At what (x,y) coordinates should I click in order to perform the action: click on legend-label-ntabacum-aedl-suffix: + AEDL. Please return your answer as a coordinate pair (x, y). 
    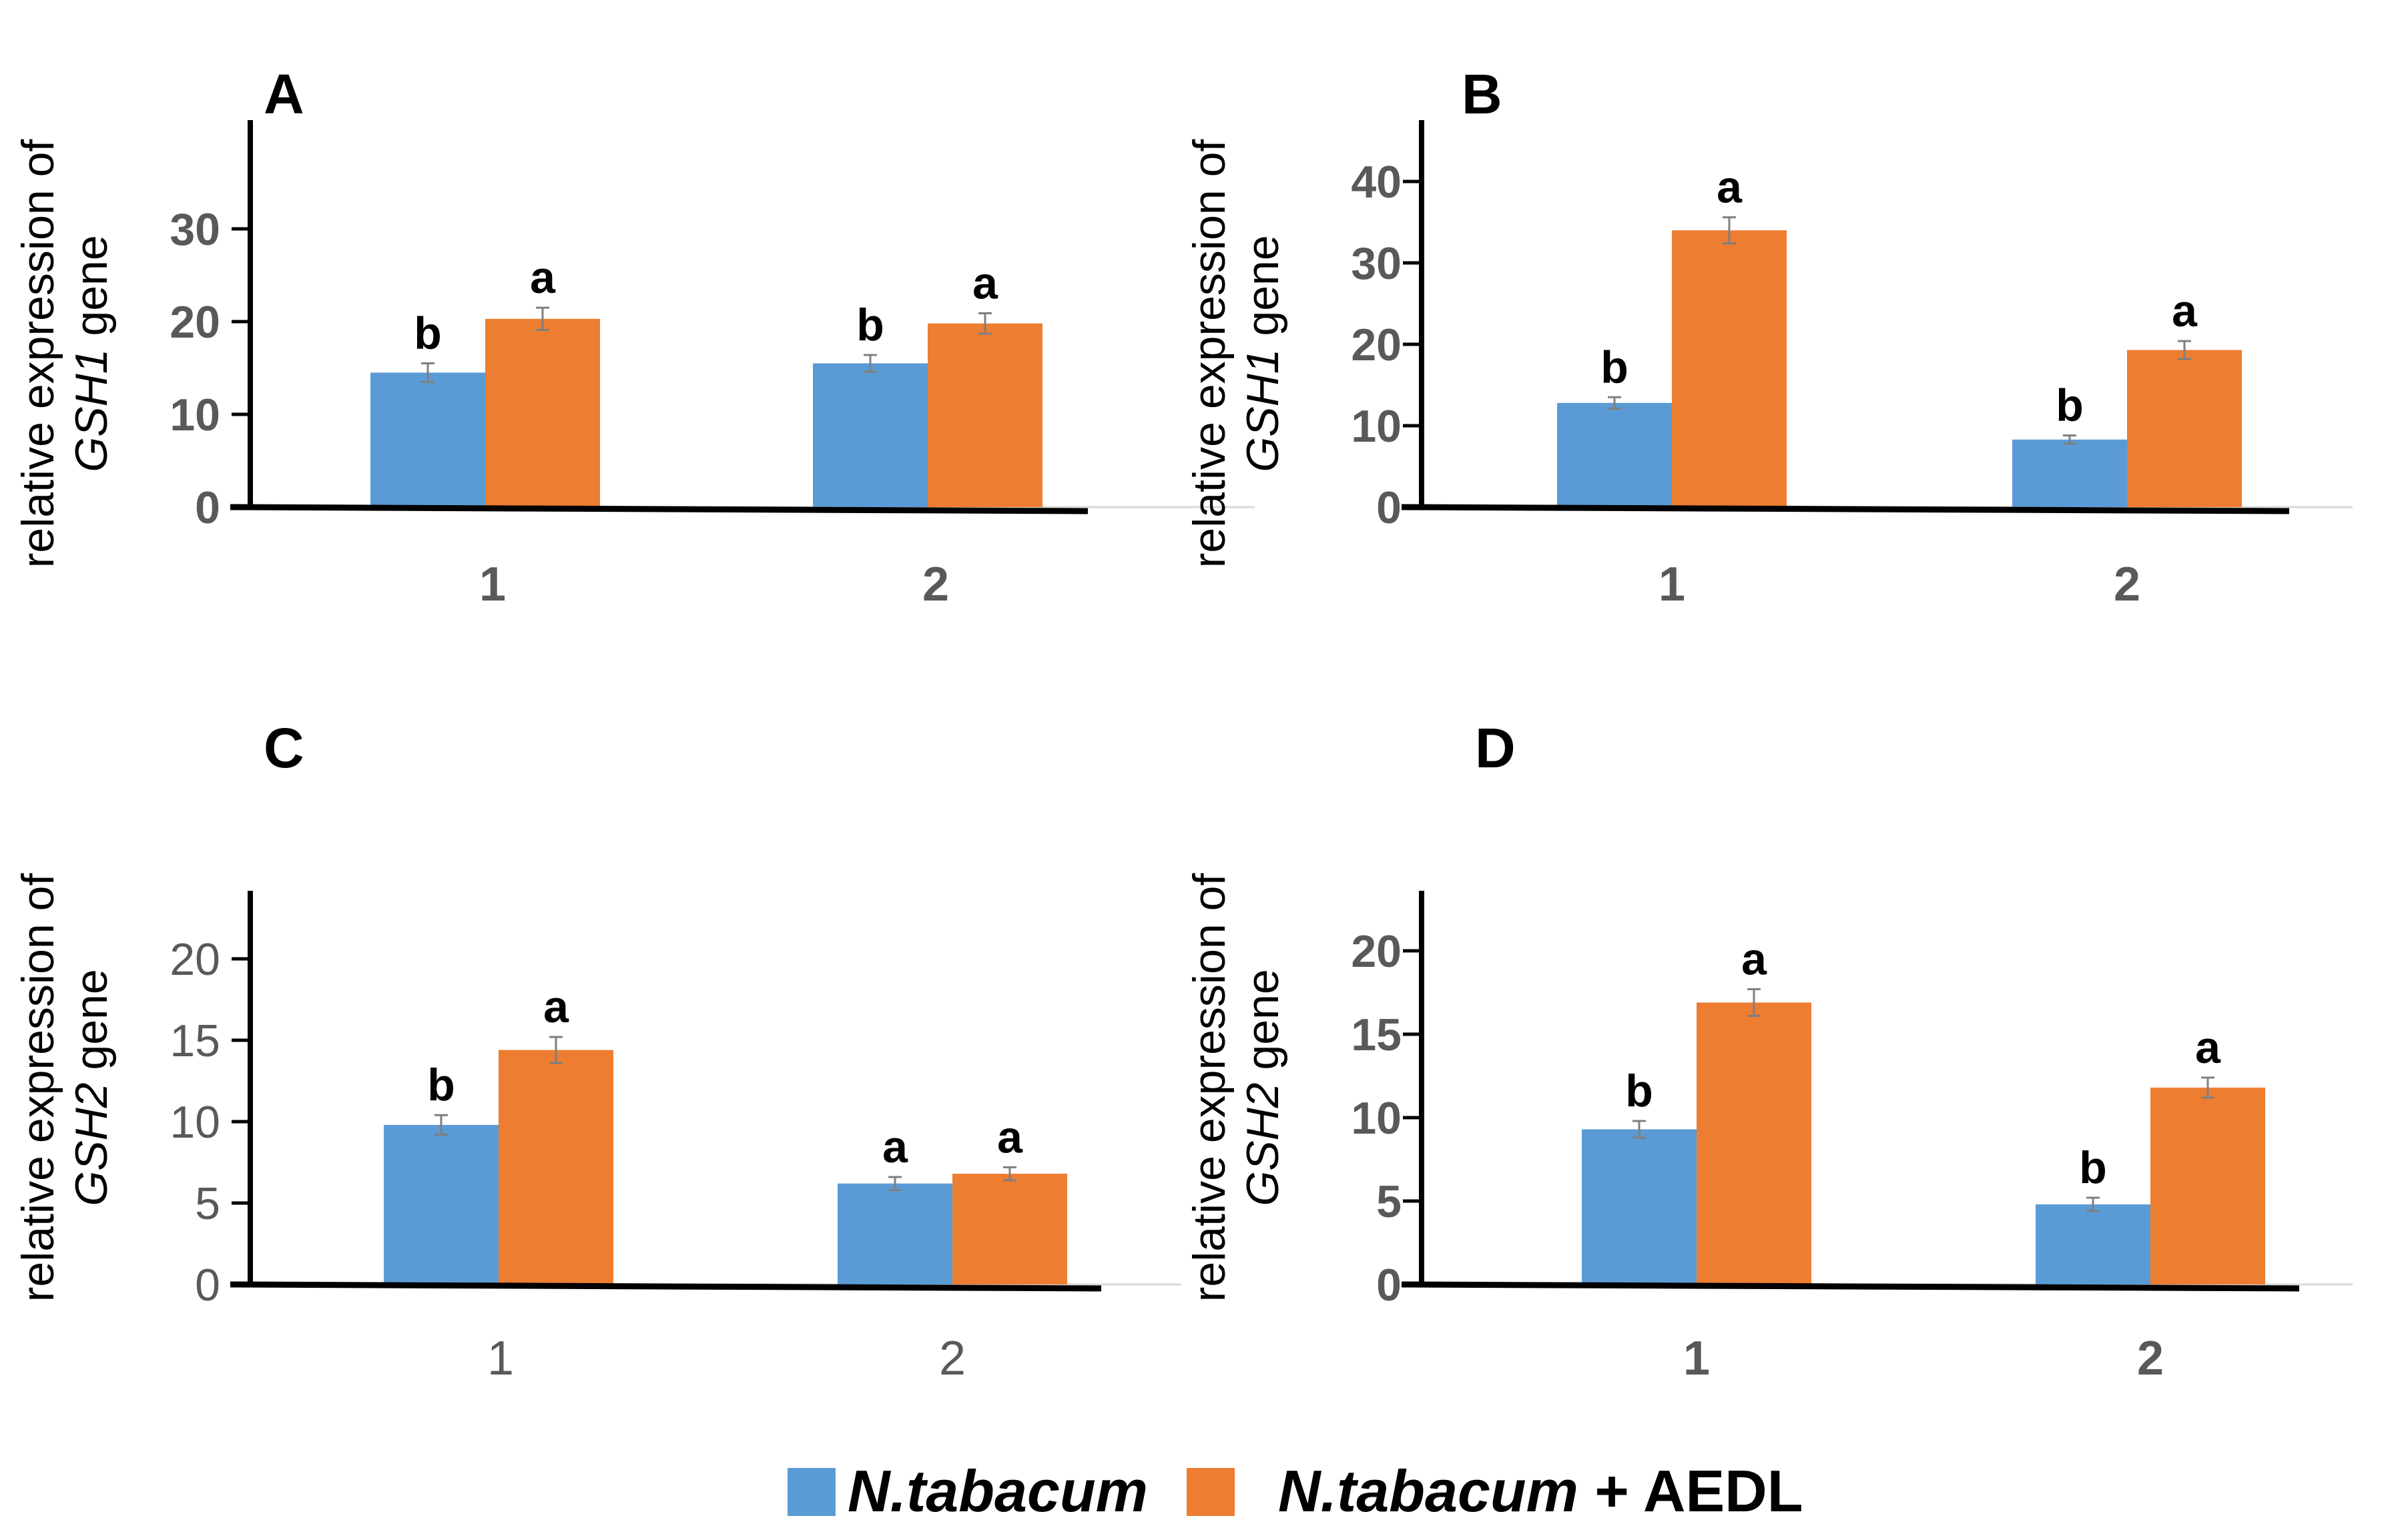
    Looking at the image, I should click on (1690, 1491).